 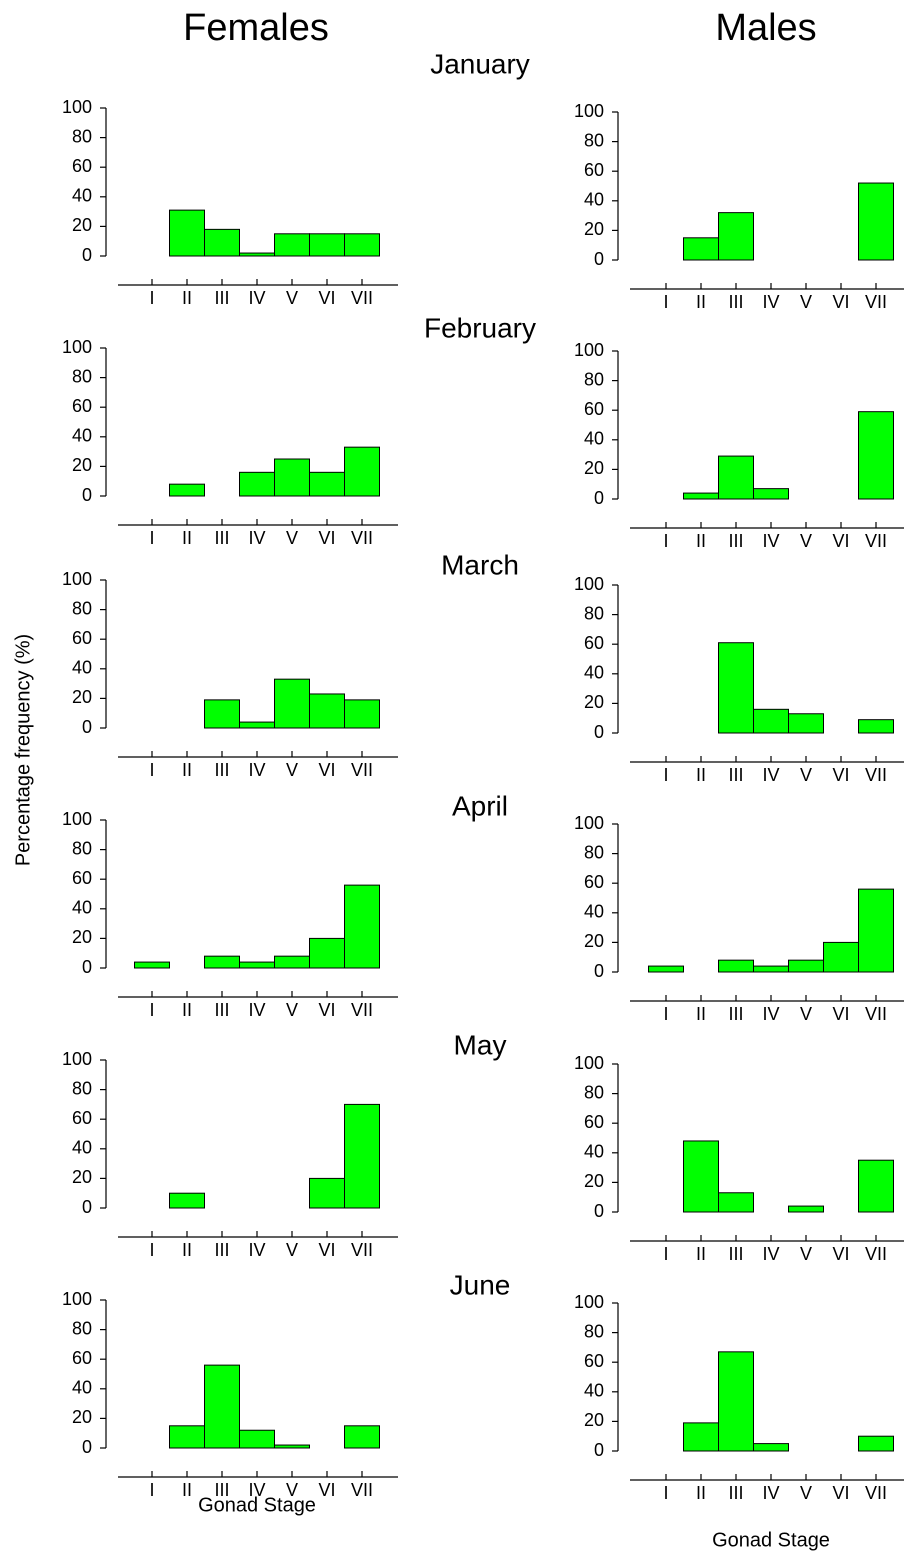 I want to click on month-title: May, so click(x=480, y=1044).